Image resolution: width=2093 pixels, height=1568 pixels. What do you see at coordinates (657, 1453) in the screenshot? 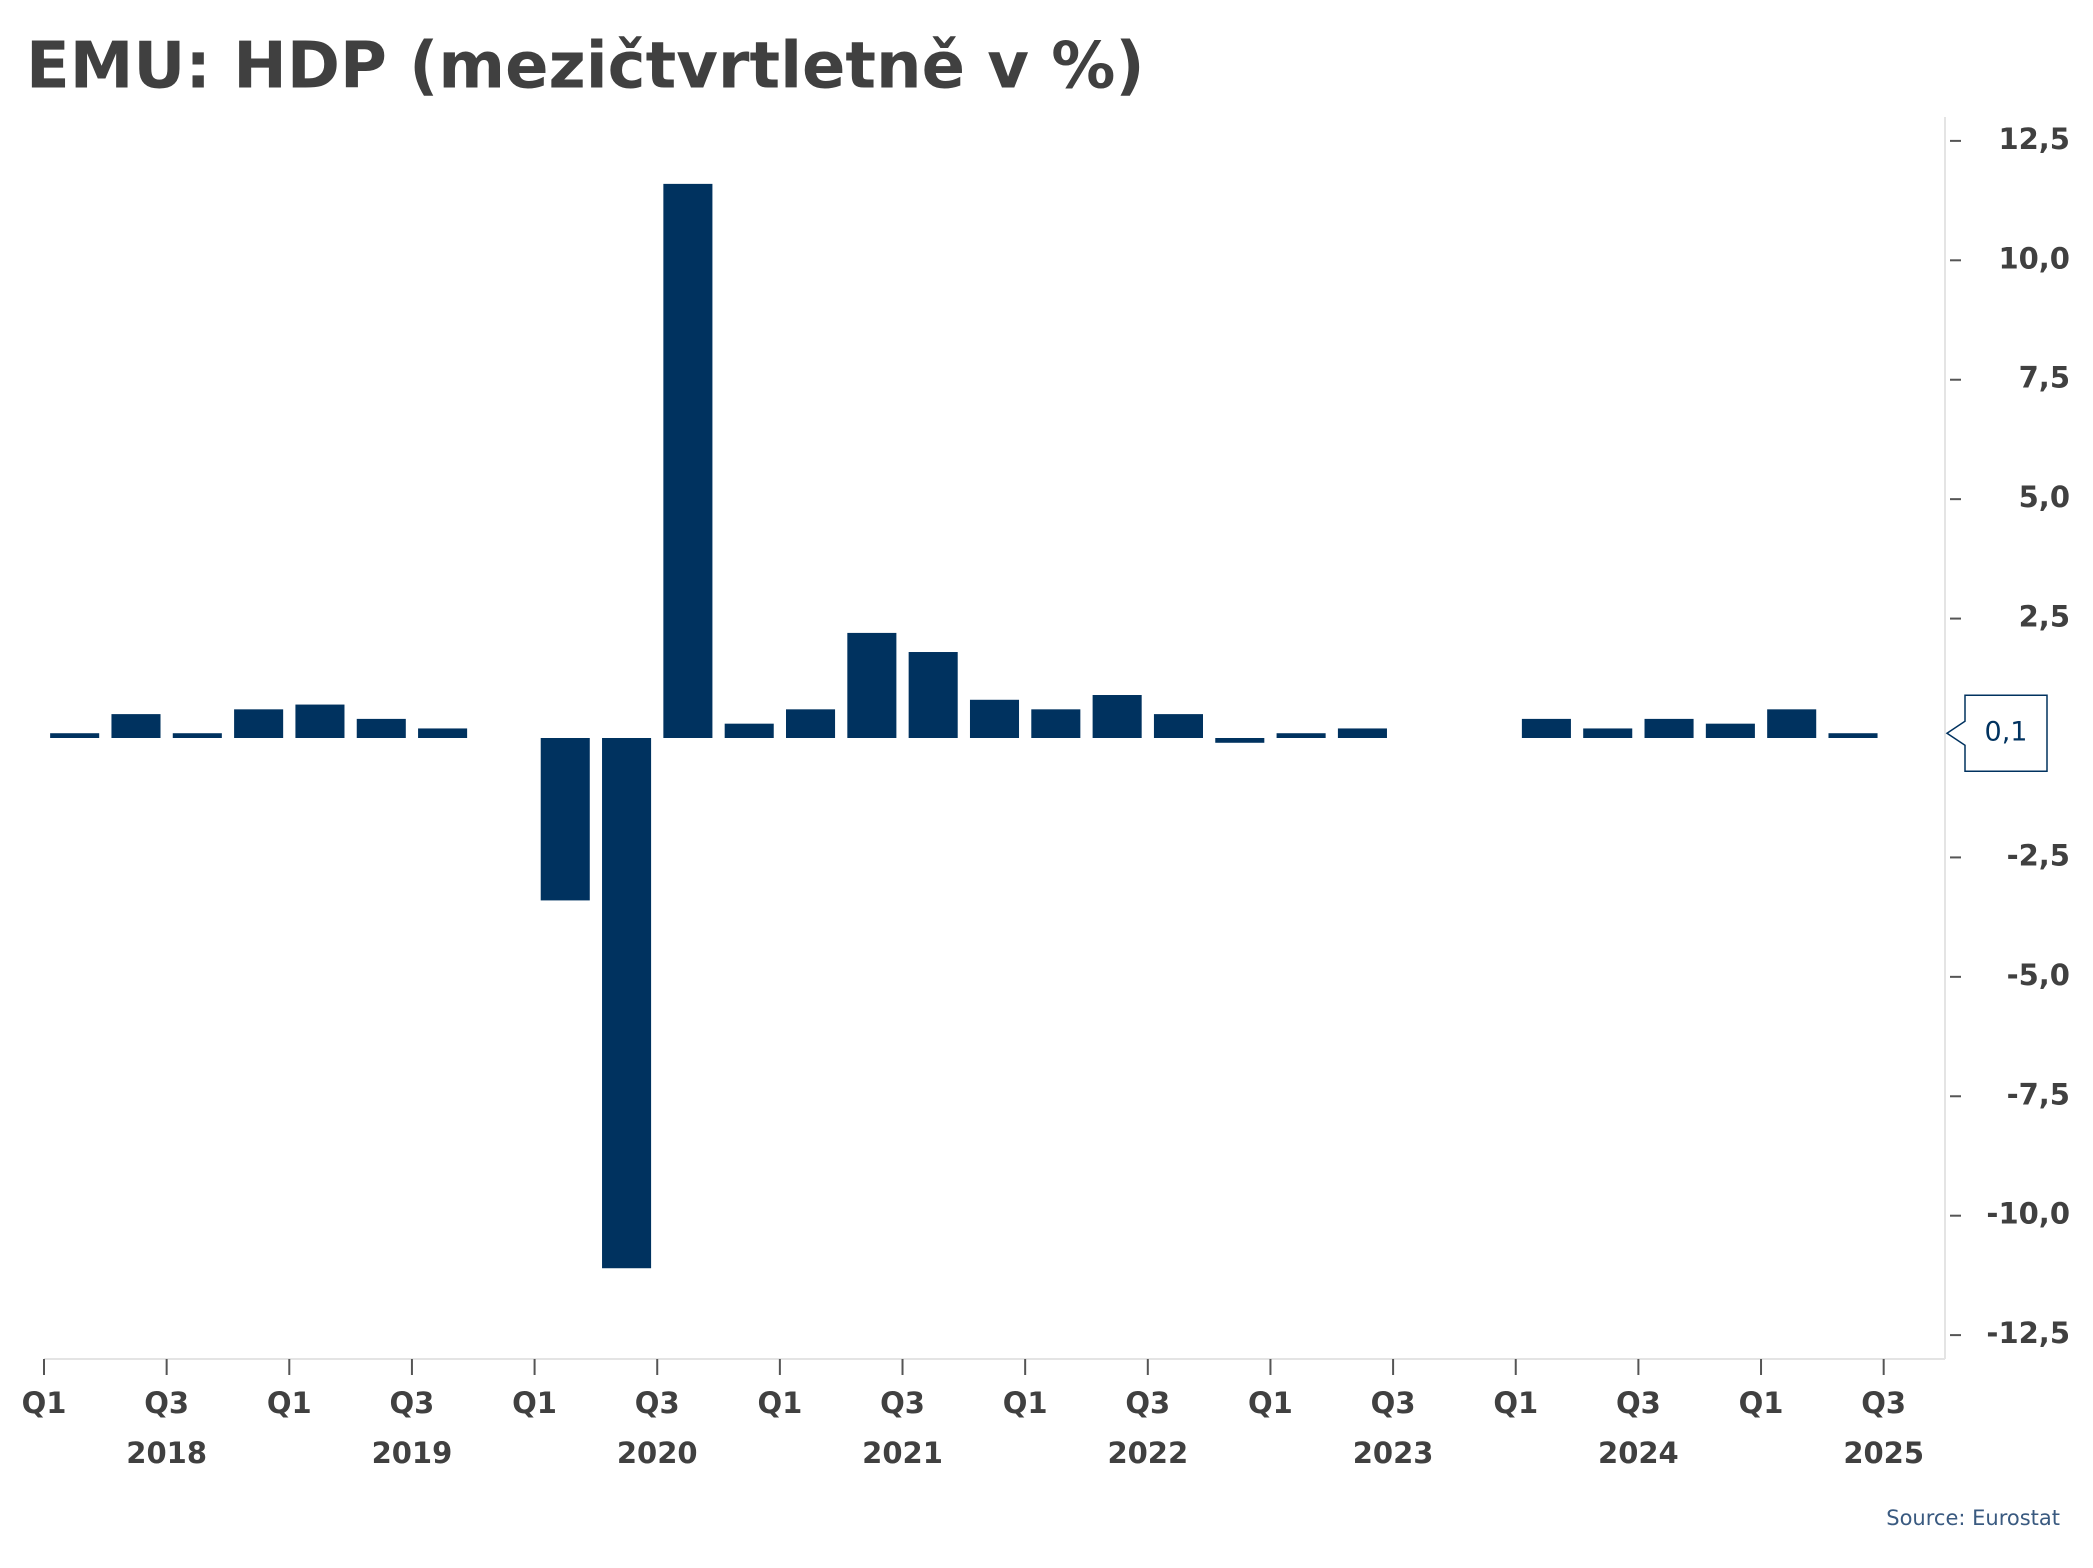
I see `year-label: 2020` at bounding box center [657, 1453].